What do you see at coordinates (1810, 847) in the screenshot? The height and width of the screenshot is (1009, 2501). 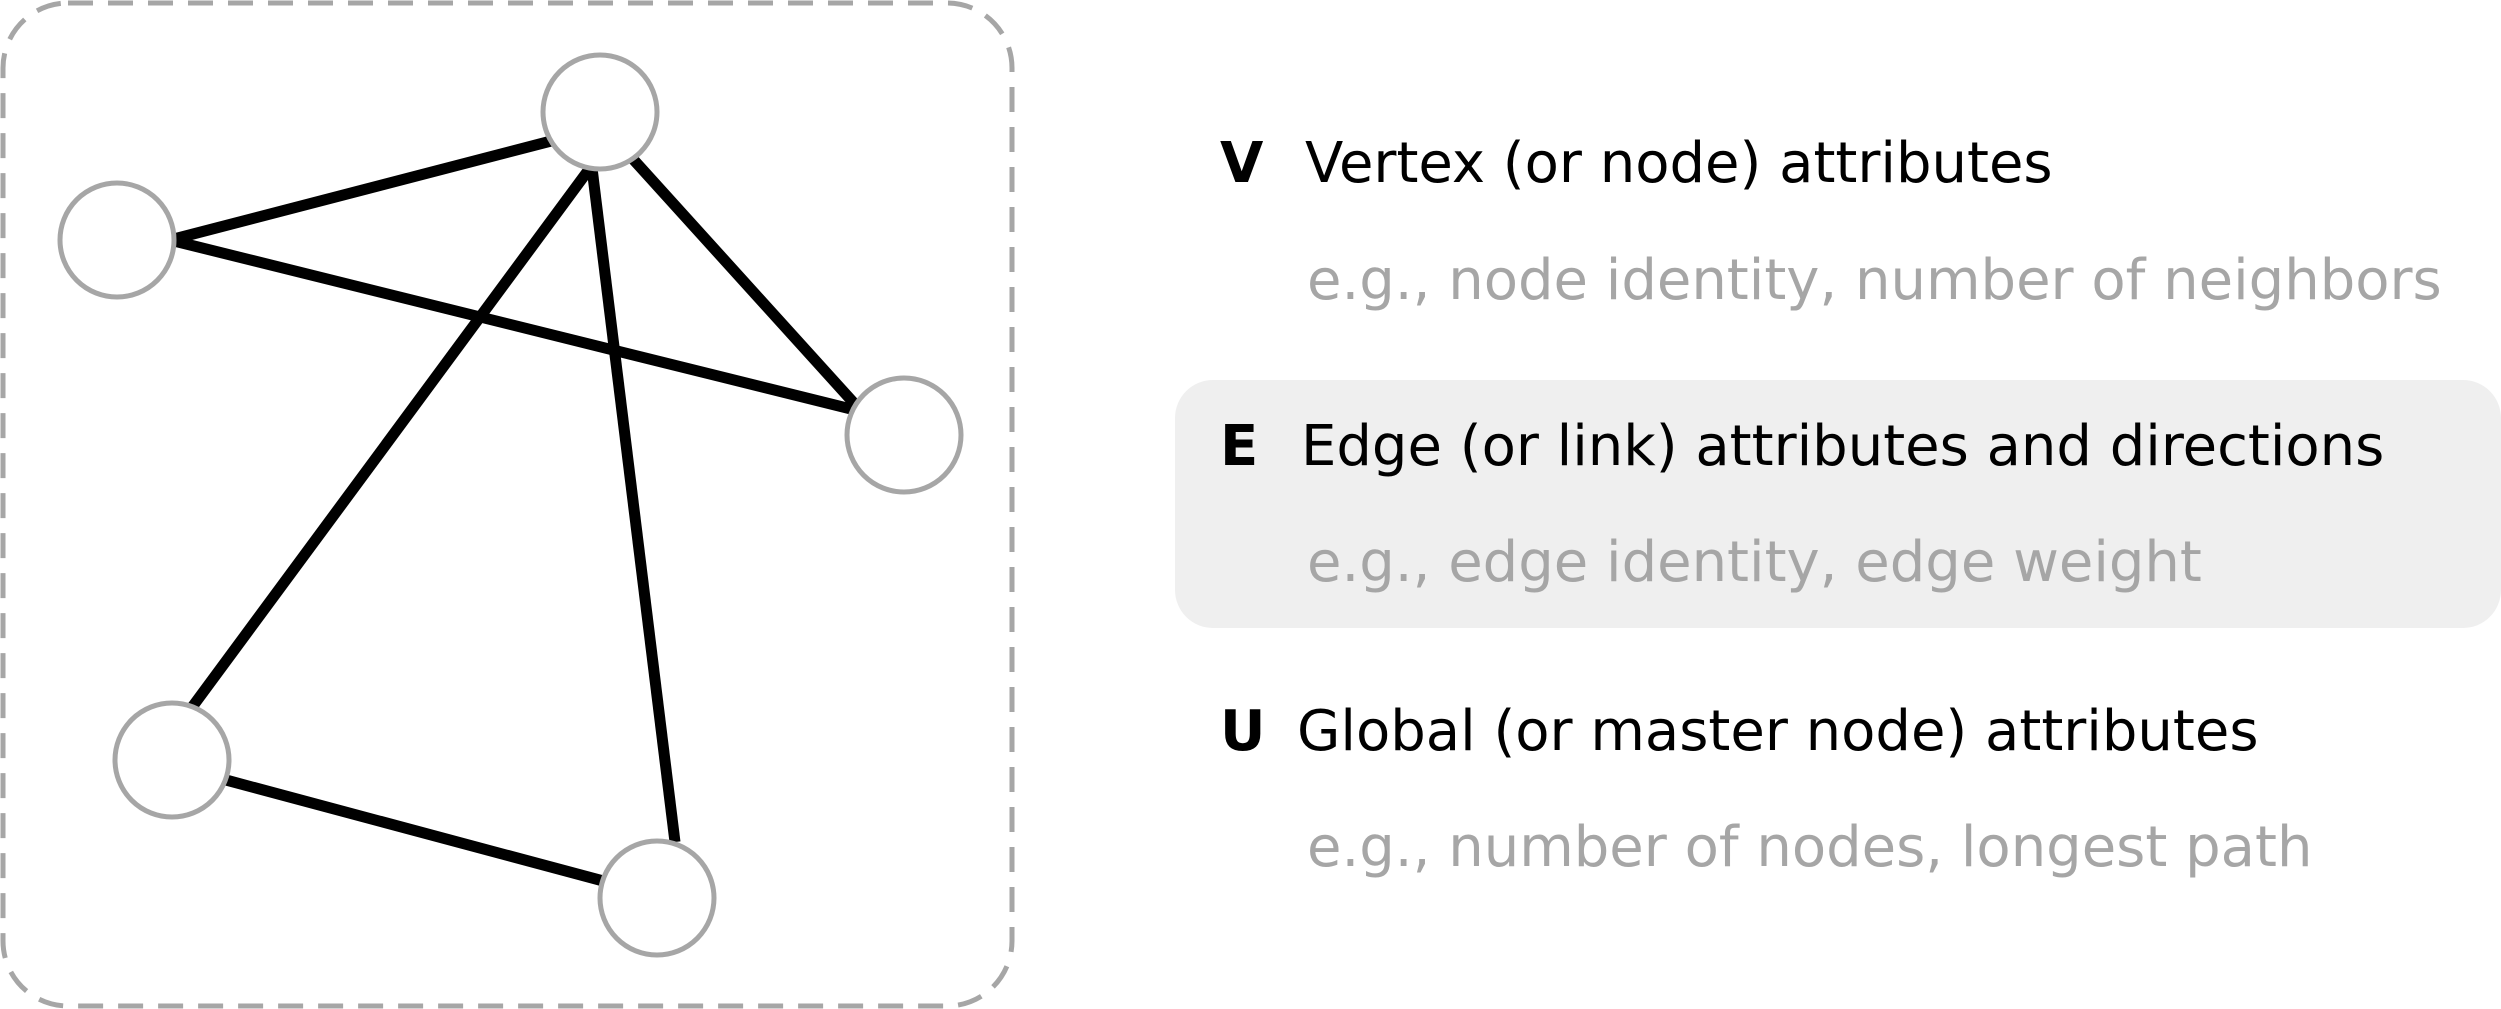 I see `legend-example-global: e.g., number of nodes, longest path` at bounding box center [1810, 847].